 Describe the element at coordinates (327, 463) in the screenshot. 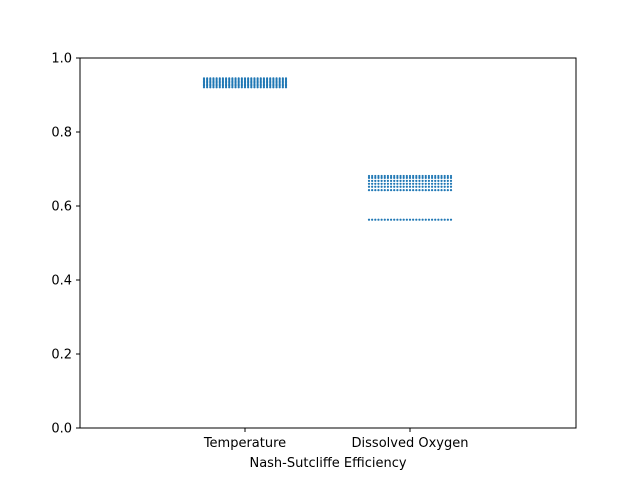

I see `x-axis-label: Nash-Sutcliffe Efficiency` at that location.